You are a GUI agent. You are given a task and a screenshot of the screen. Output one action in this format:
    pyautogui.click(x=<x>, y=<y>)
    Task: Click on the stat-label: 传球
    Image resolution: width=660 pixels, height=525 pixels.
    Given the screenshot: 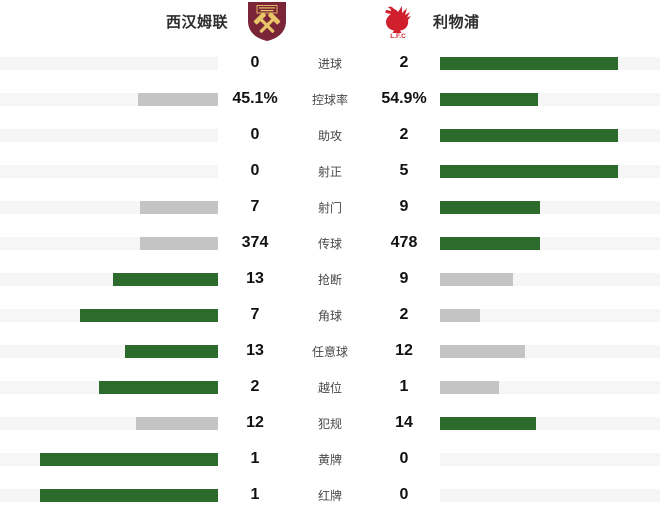 What is the action you would take?
    pyautogui.click(x=329, y=243)
    